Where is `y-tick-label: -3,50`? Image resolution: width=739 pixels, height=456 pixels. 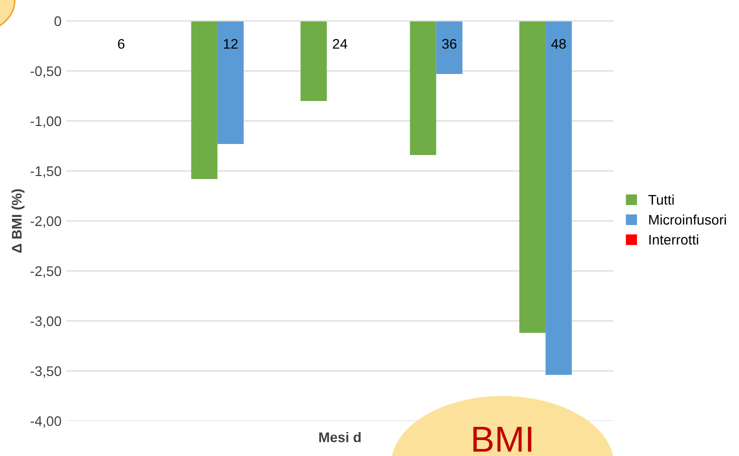
y-tick-label: -3,50 is located at coordinates (46, 372).